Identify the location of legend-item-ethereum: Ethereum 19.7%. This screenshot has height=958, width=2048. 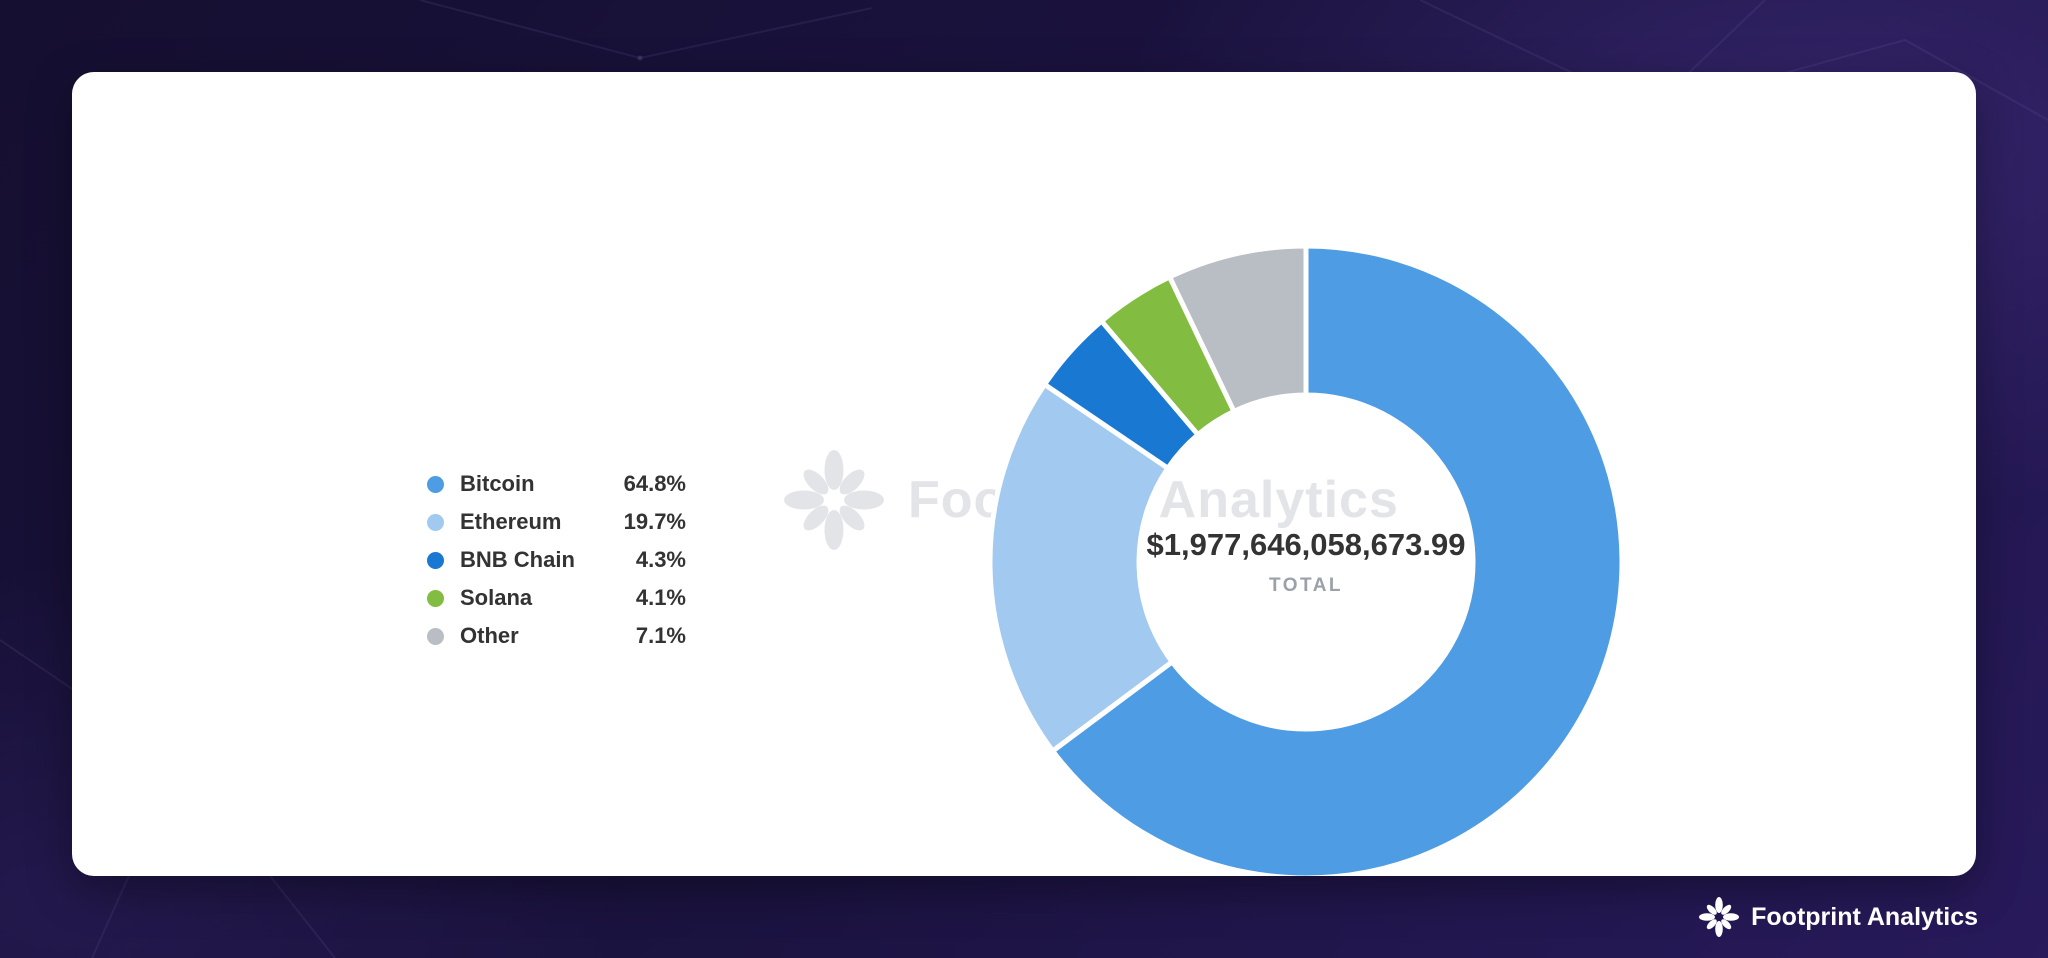
(556, 522).